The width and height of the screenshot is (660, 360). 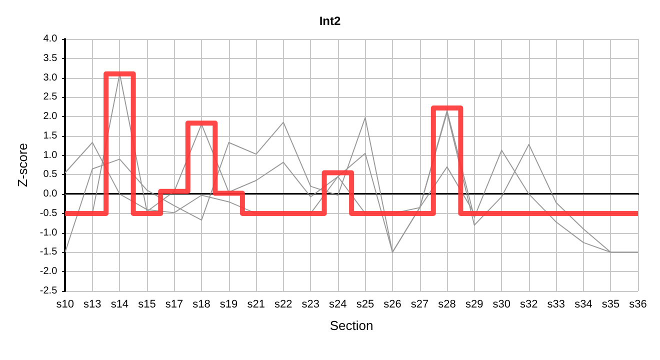 I want to click on x-tick-label: s13, so click(x=93, y=304).